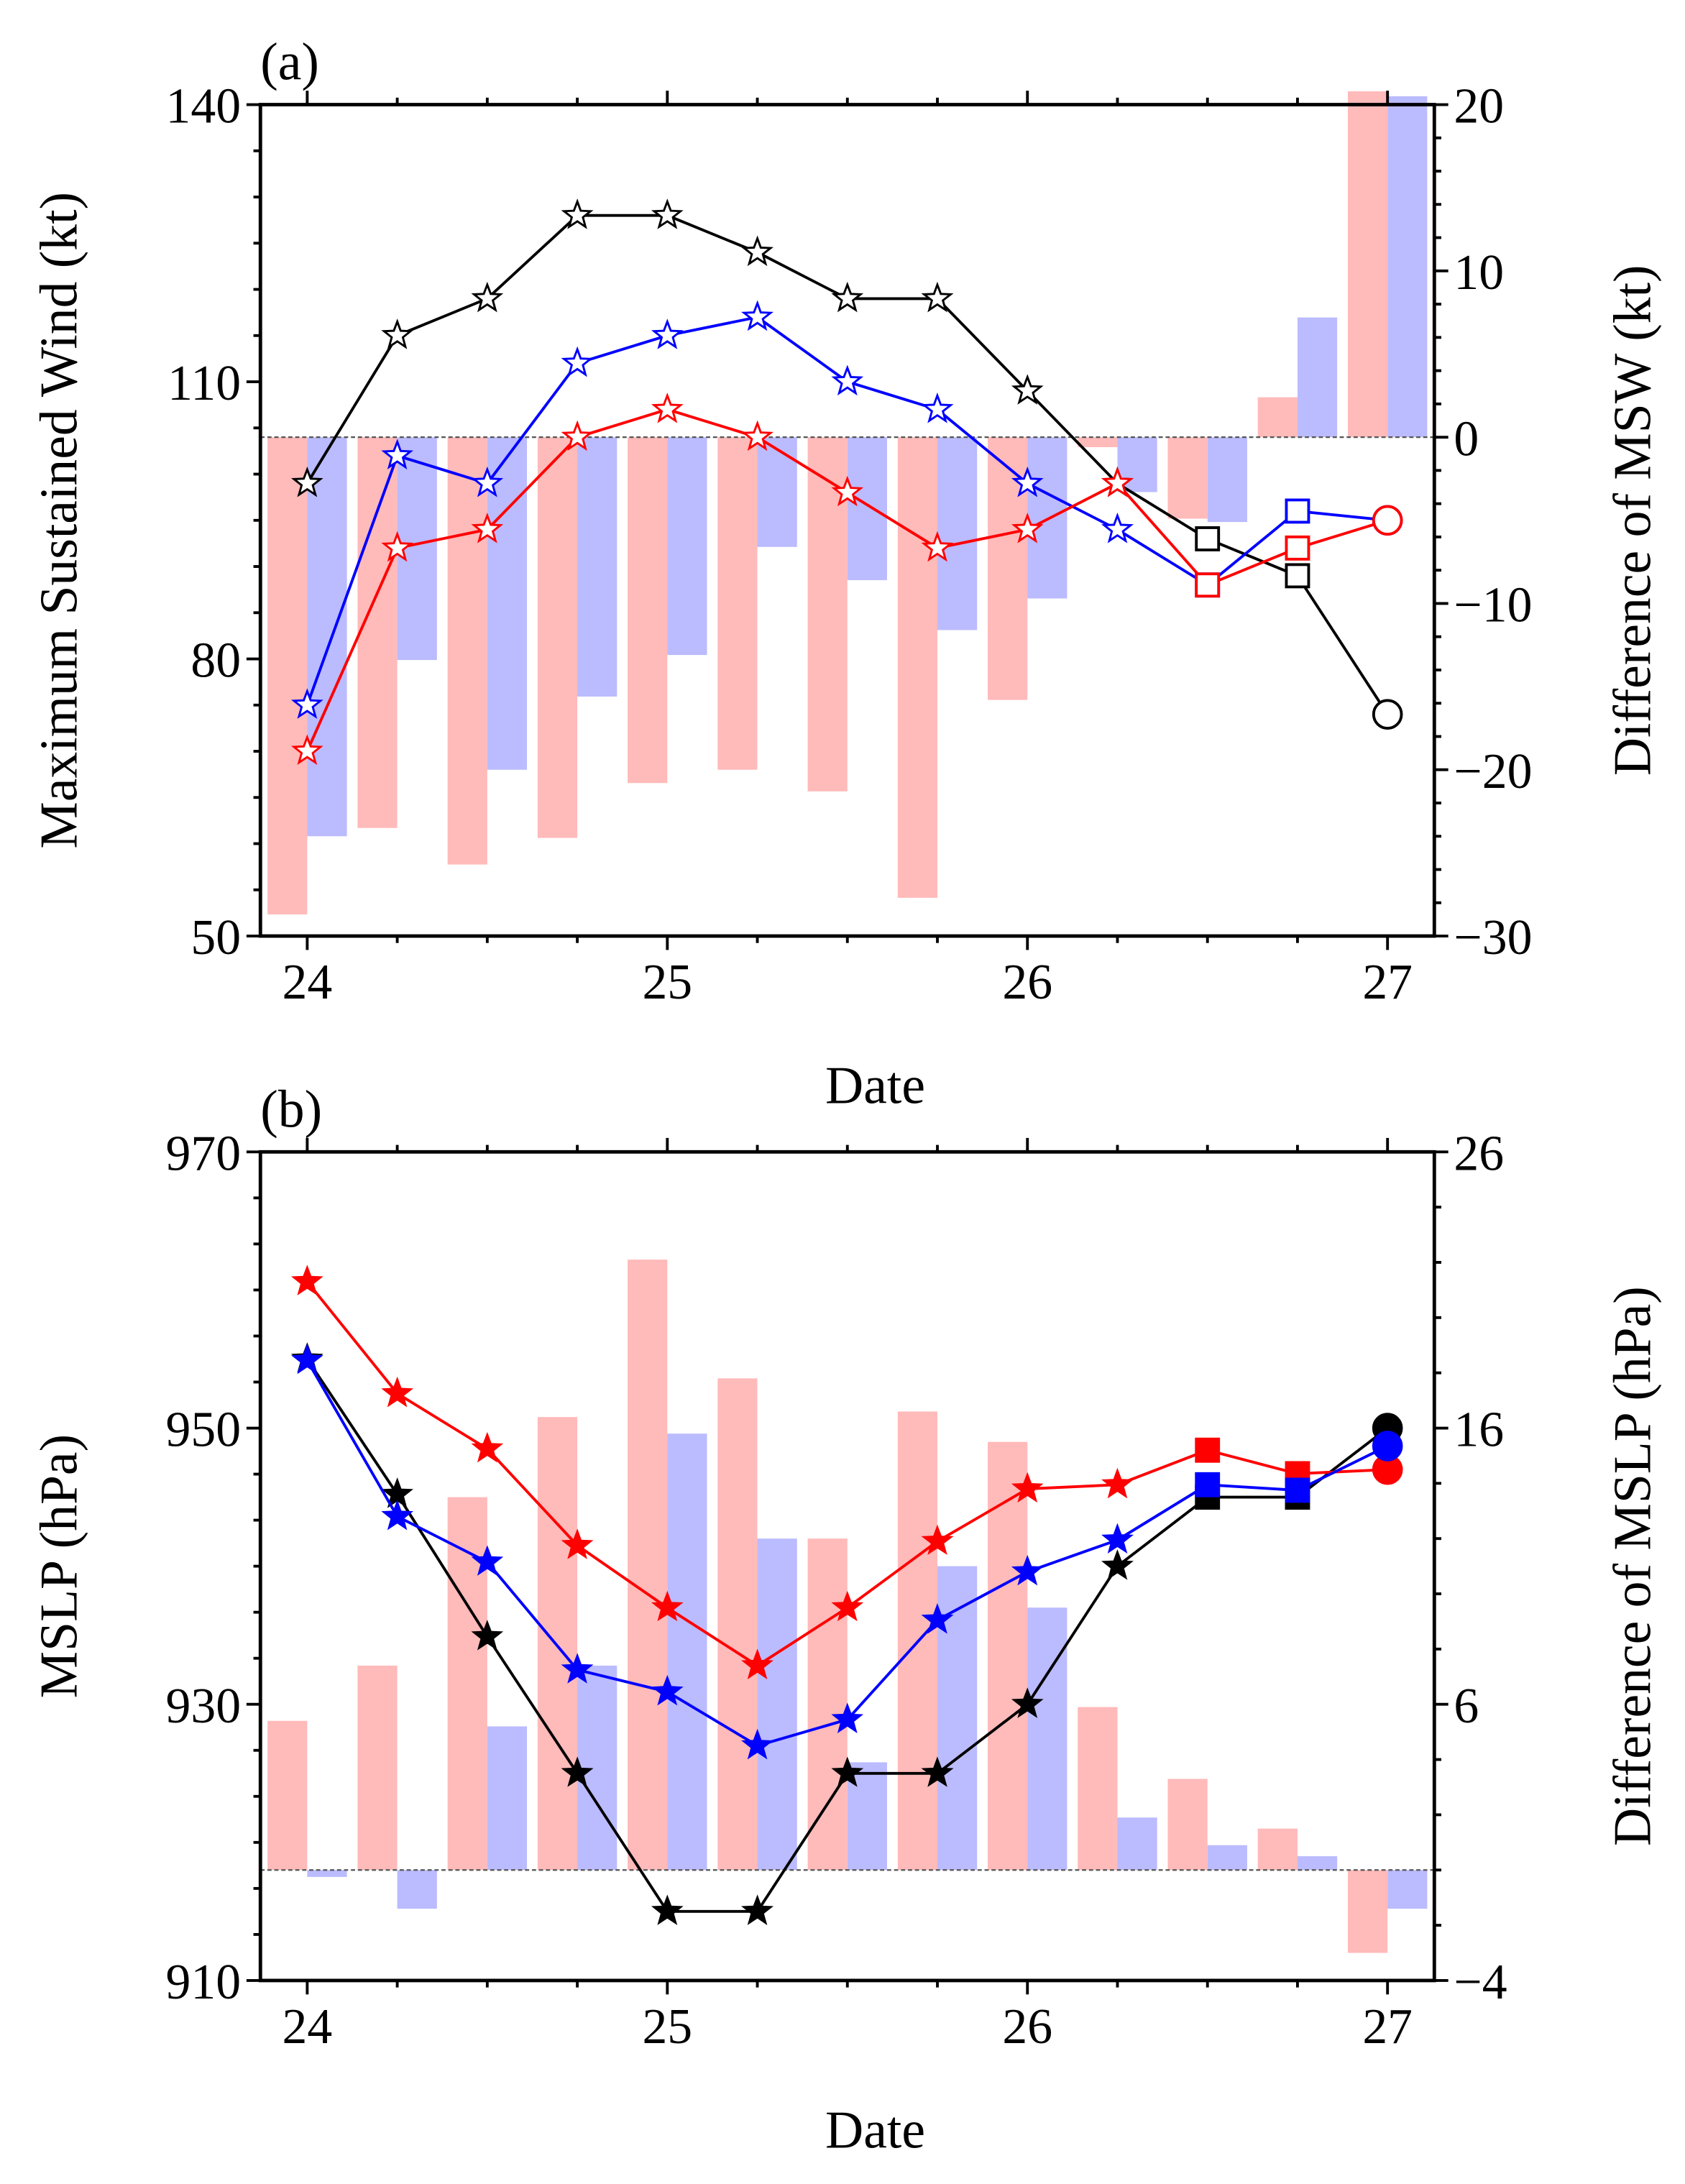 This screenshot has height=2184, width=1685. What do you see at coordinates (1466, 439) in the screenshot?
I see `y-right-tick-label: 0` at bounding box center [1466, 439].